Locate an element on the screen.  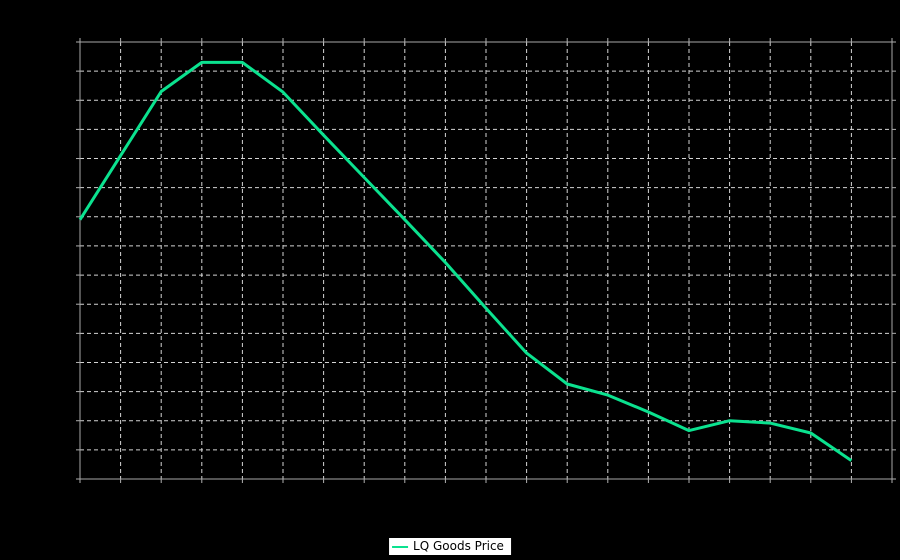
legend-label: LQ Goods Price is located at coordinates (458, 546).